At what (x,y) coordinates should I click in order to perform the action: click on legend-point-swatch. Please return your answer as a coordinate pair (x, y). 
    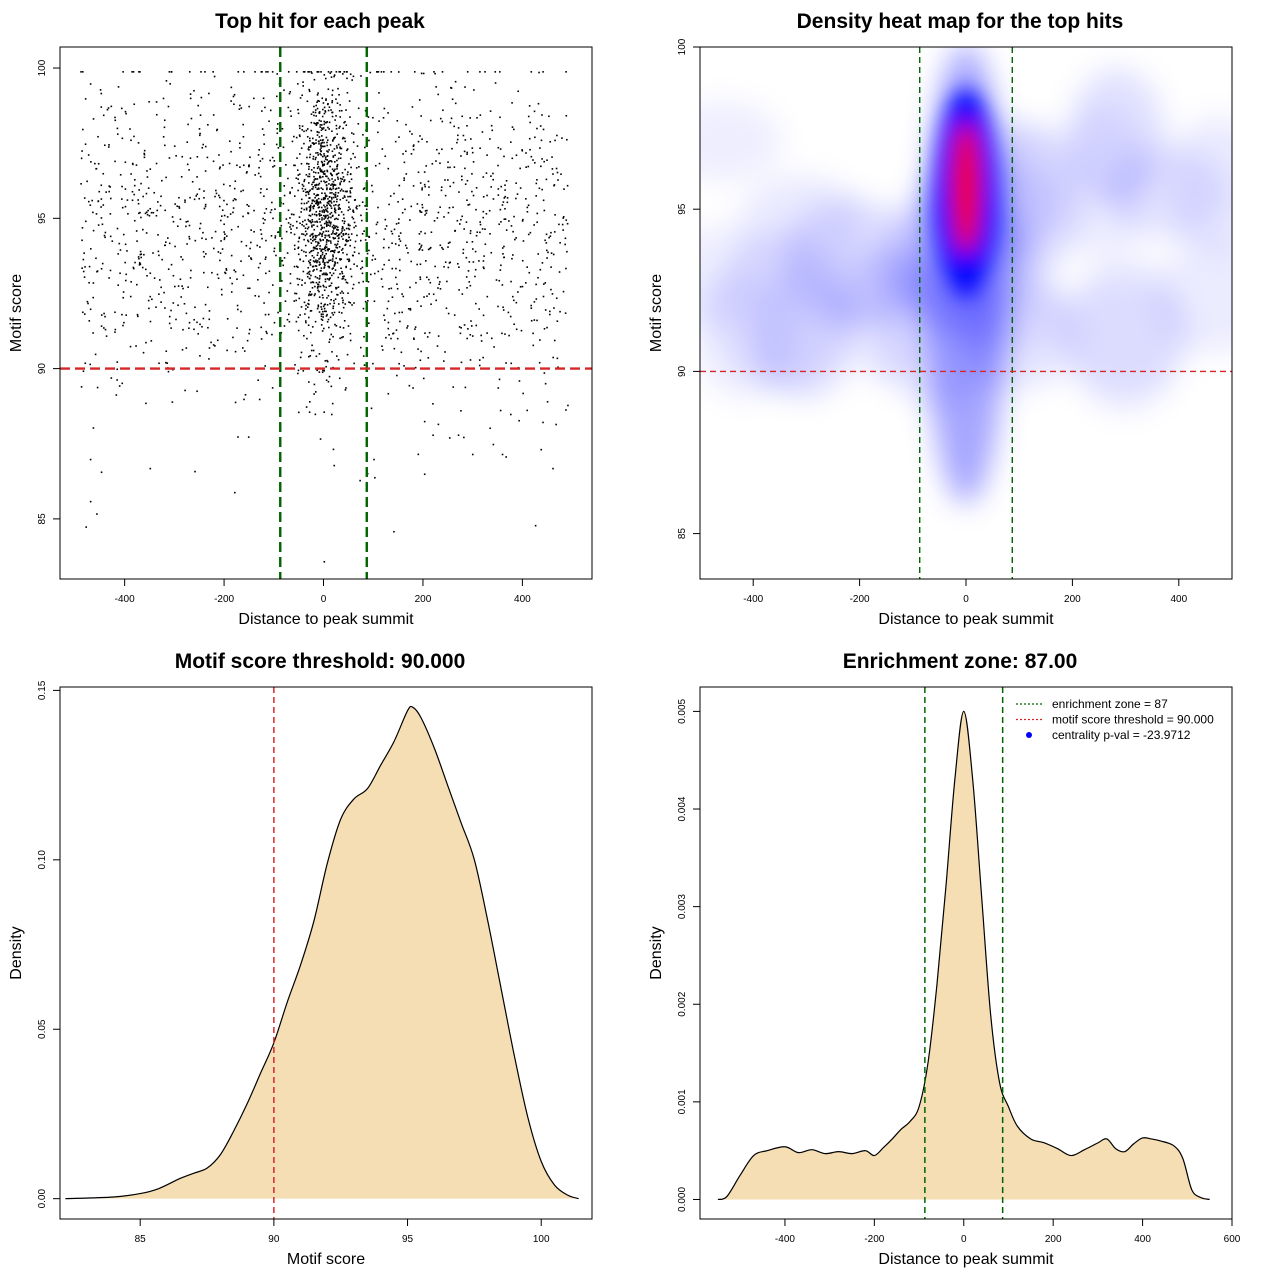
    Looking at the image, I should click on (1029, 735).